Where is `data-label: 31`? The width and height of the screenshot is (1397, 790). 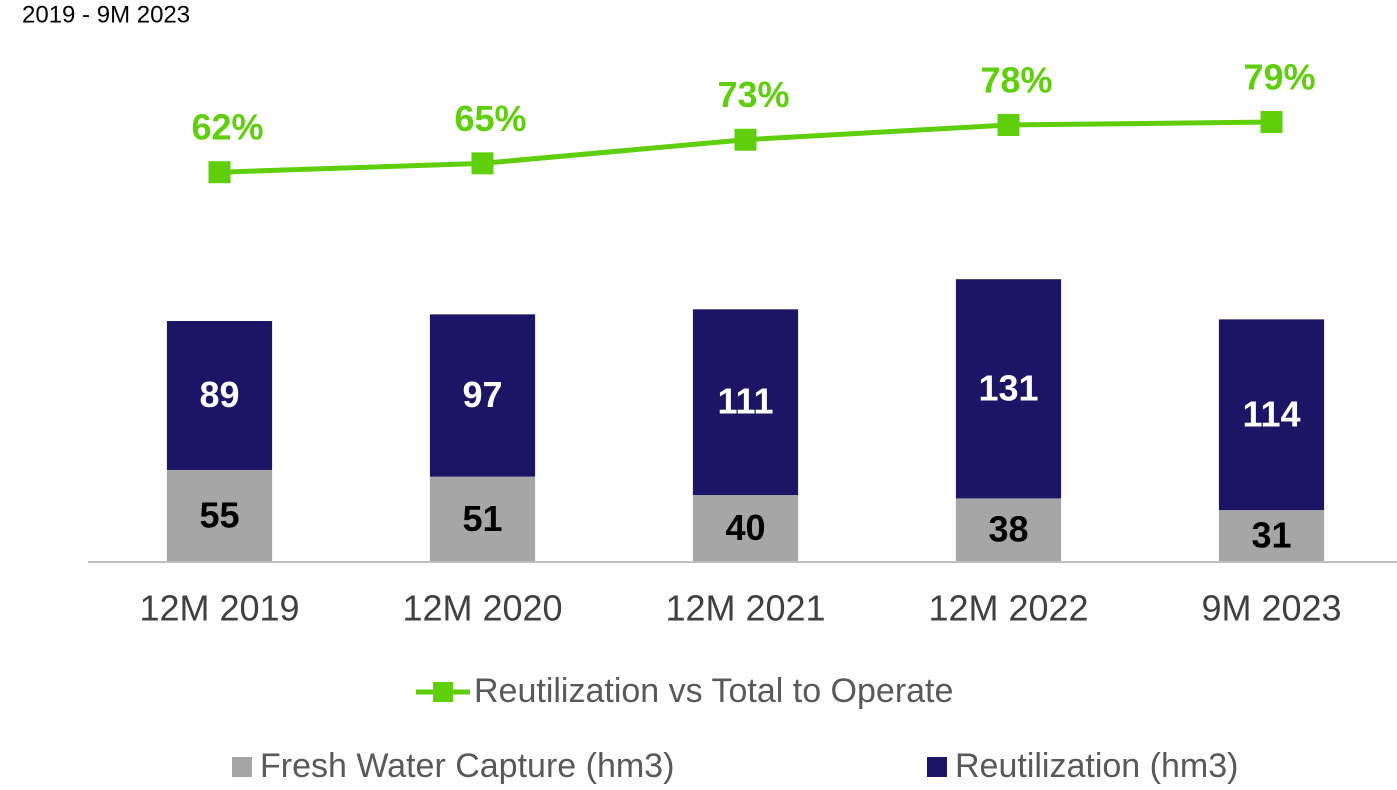 data-label: 31 is located at coordinates (1271, 535).